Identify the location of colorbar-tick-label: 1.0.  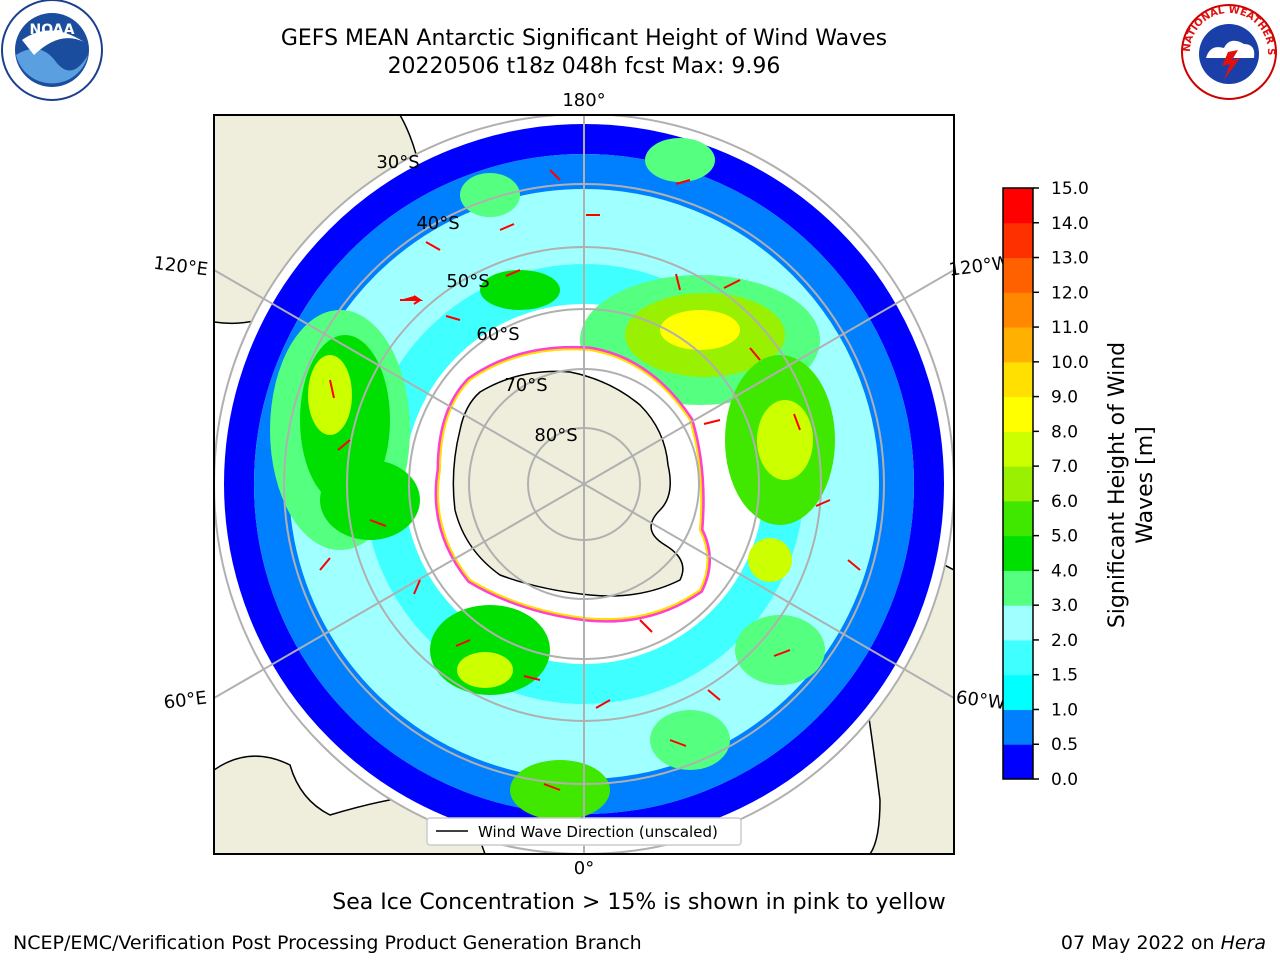
(1064, 710).